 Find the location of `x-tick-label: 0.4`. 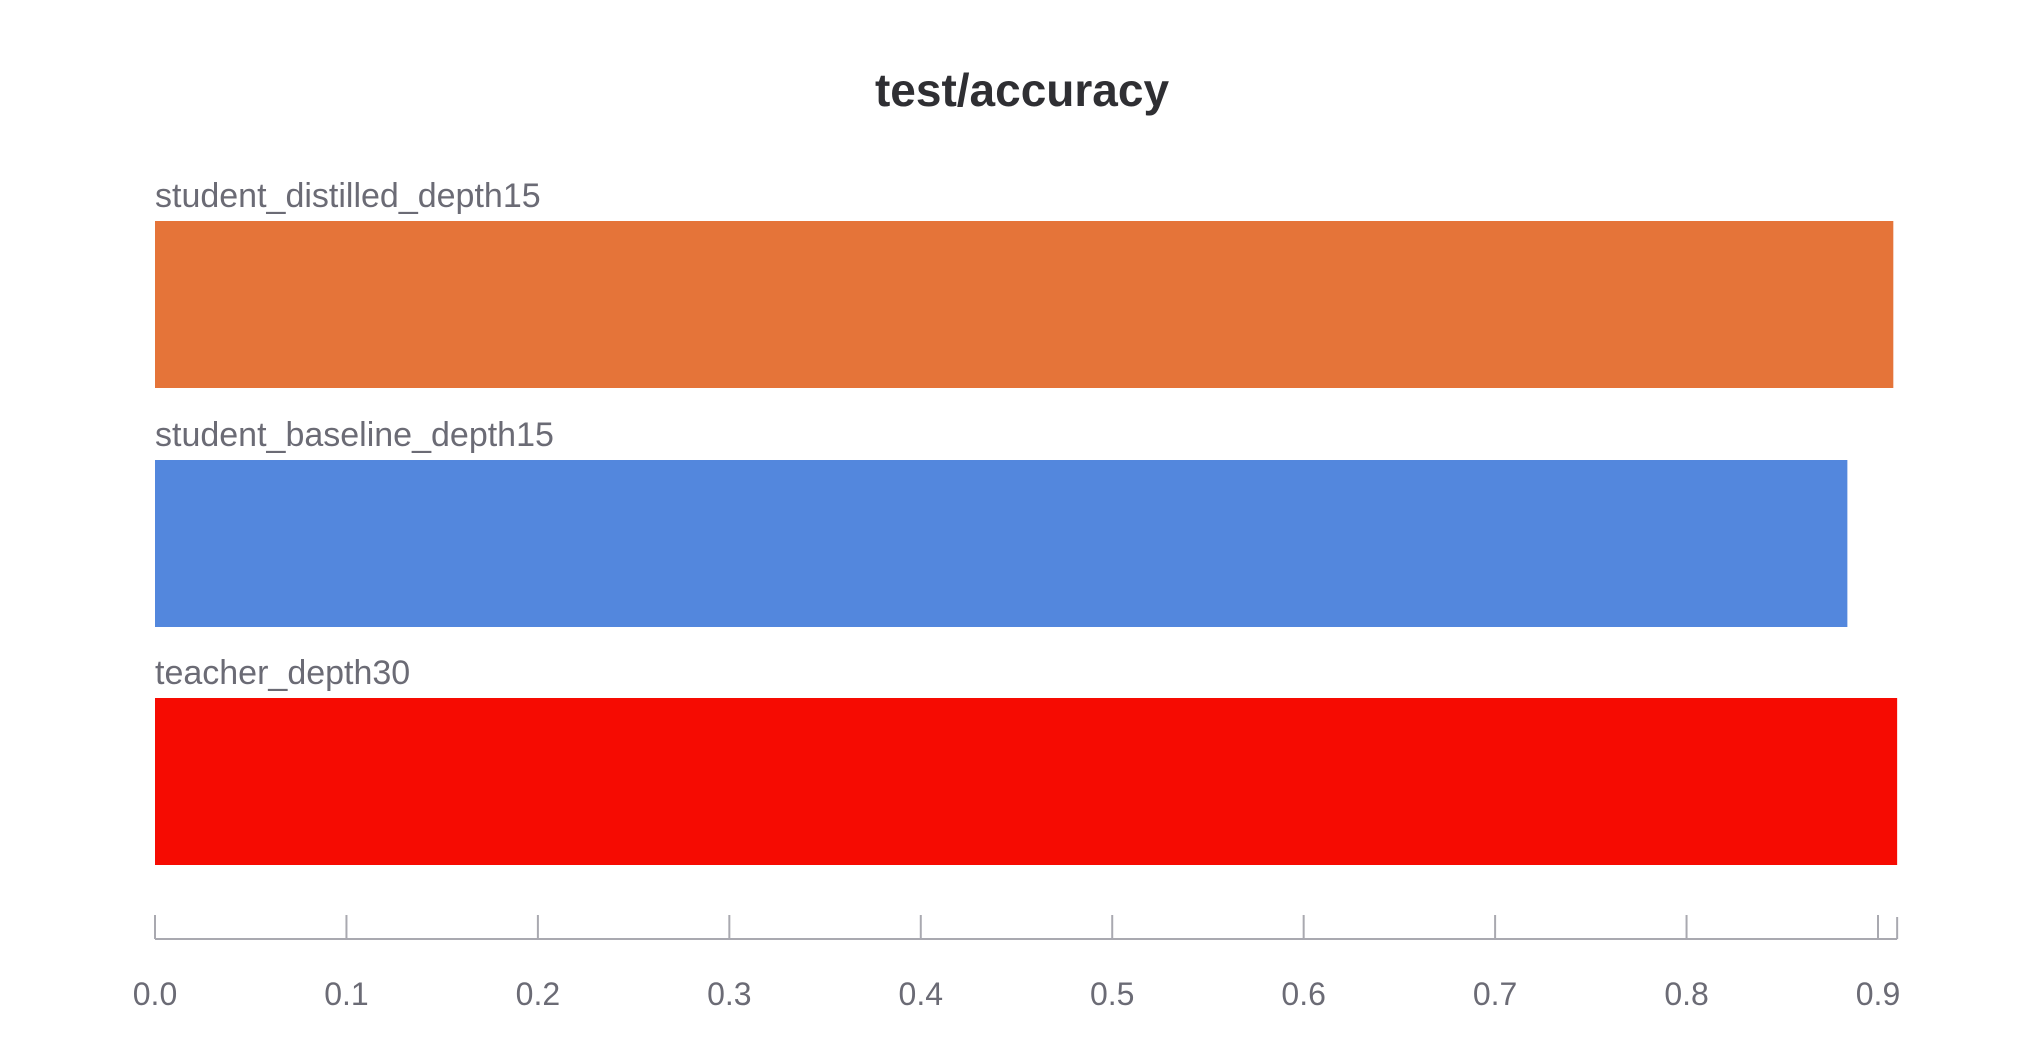

x-tick-label: 0.4 is located at coordinates (921, 994).